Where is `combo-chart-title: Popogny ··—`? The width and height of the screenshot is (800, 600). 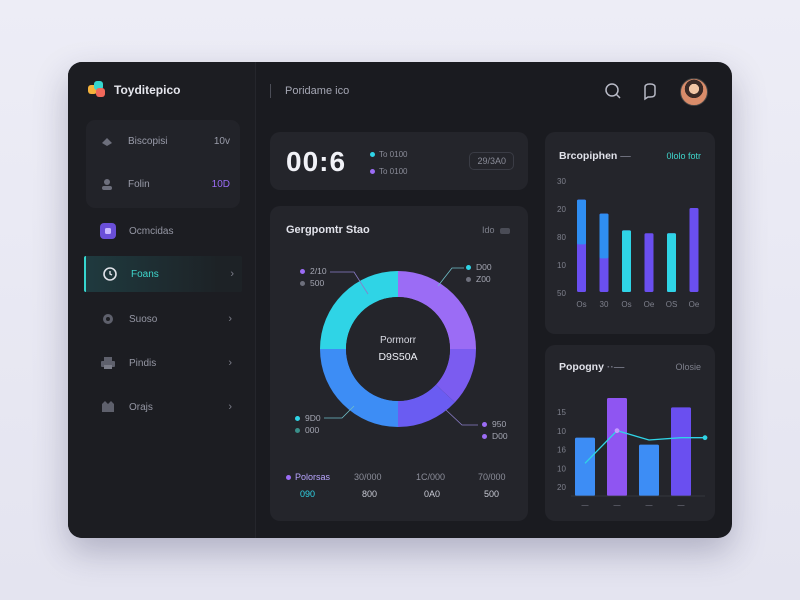 combo-chart-title: Popogny ··— is located at coordinates (592, 367).